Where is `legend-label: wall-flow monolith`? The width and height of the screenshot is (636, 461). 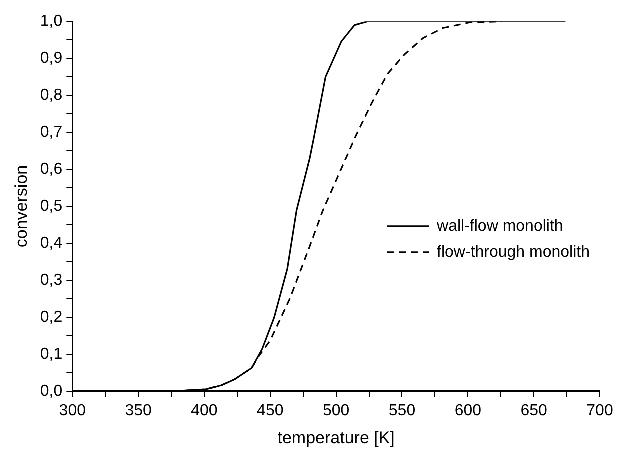
legend-label: wall-flow monolith is located at coordinates (500, 226).